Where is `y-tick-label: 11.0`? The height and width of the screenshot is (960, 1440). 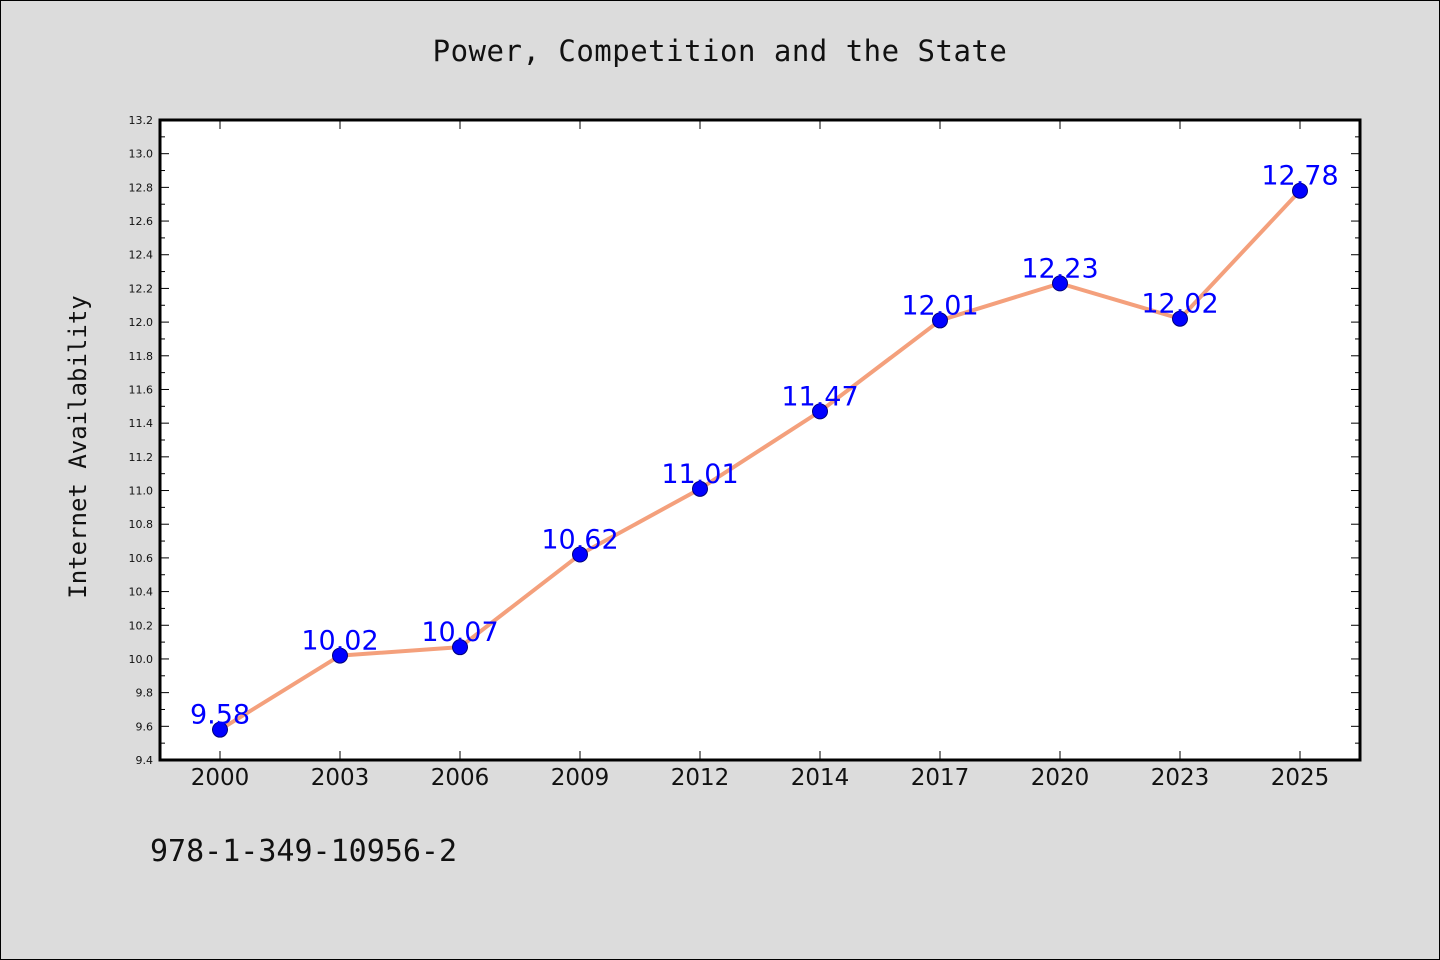 y-tick-label: 11.0 is located at coordinates (141, 491).